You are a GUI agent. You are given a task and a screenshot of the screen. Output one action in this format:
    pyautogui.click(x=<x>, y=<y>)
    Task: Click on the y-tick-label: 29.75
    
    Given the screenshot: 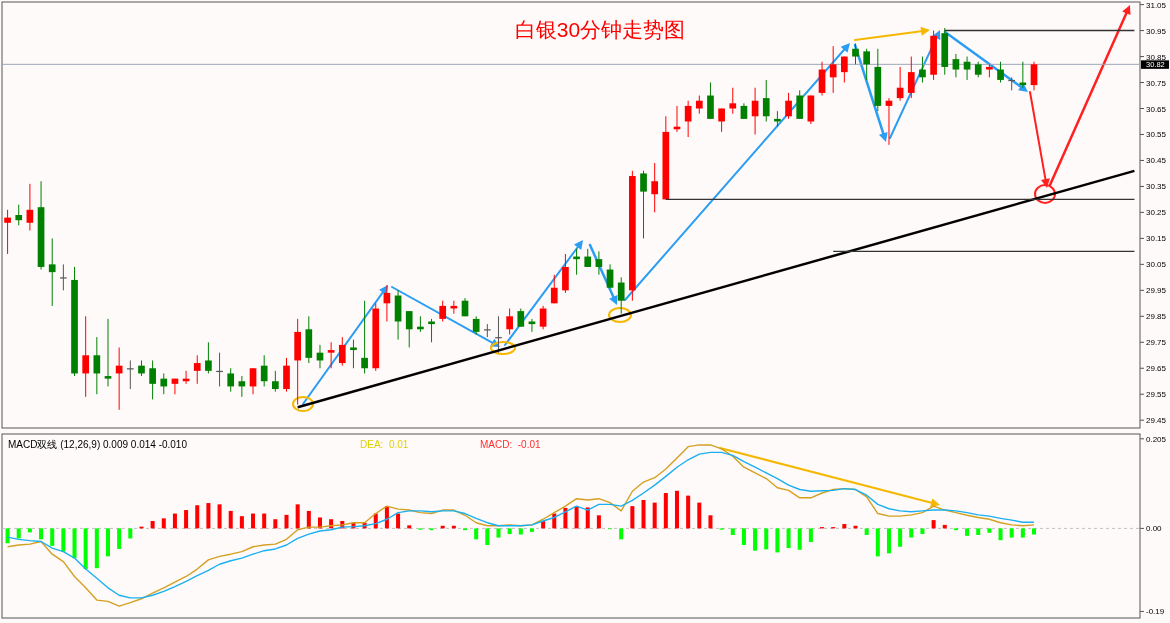 What is the action you would take?
    pyautogui.click(x=1156, y=343)
    